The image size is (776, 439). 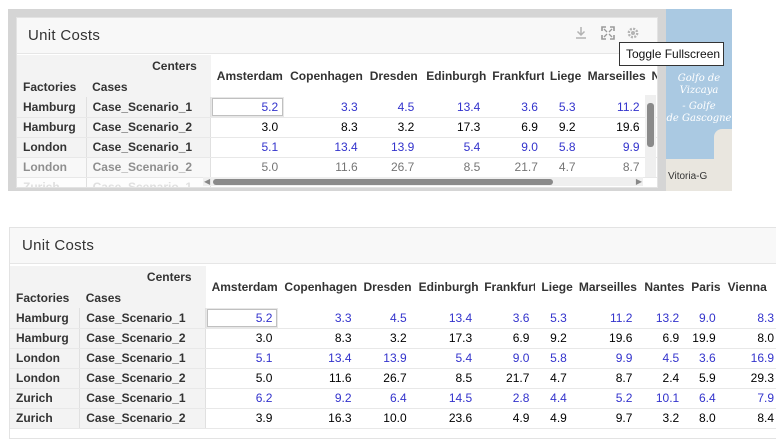 I want to click on panel-title: Unit Costs, so click(x=337, y=36).